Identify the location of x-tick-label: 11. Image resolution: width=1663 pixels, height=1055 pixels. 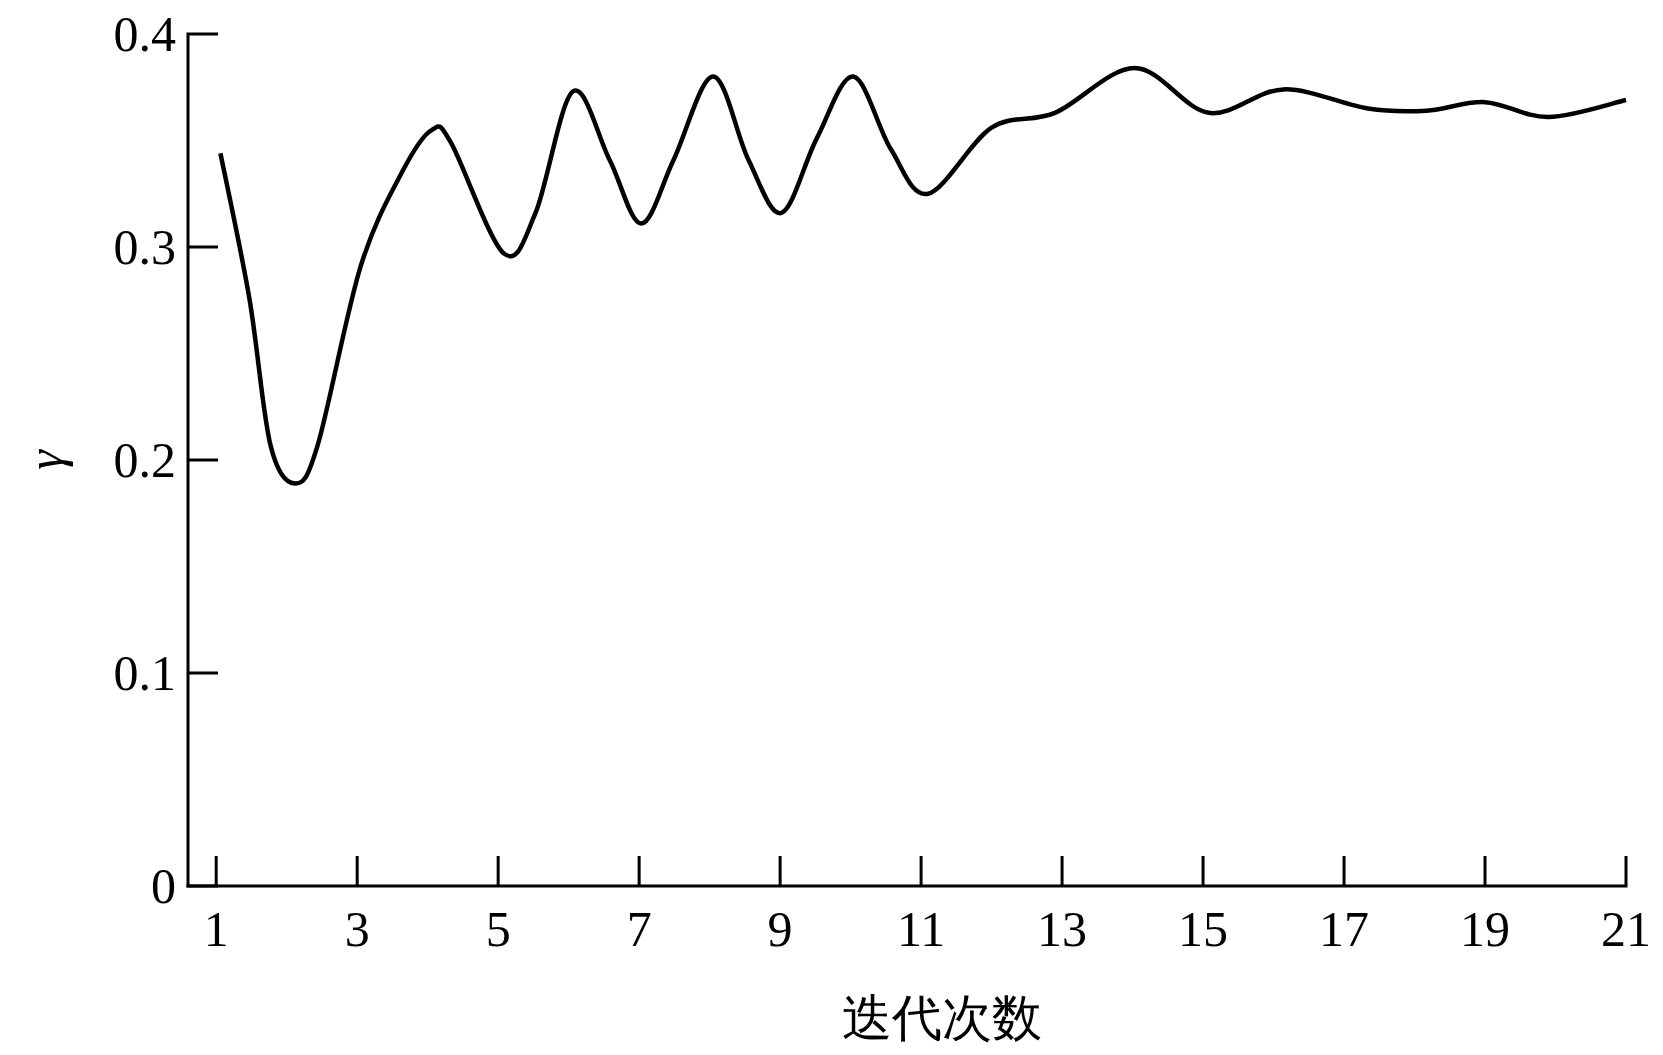
(921, 929).